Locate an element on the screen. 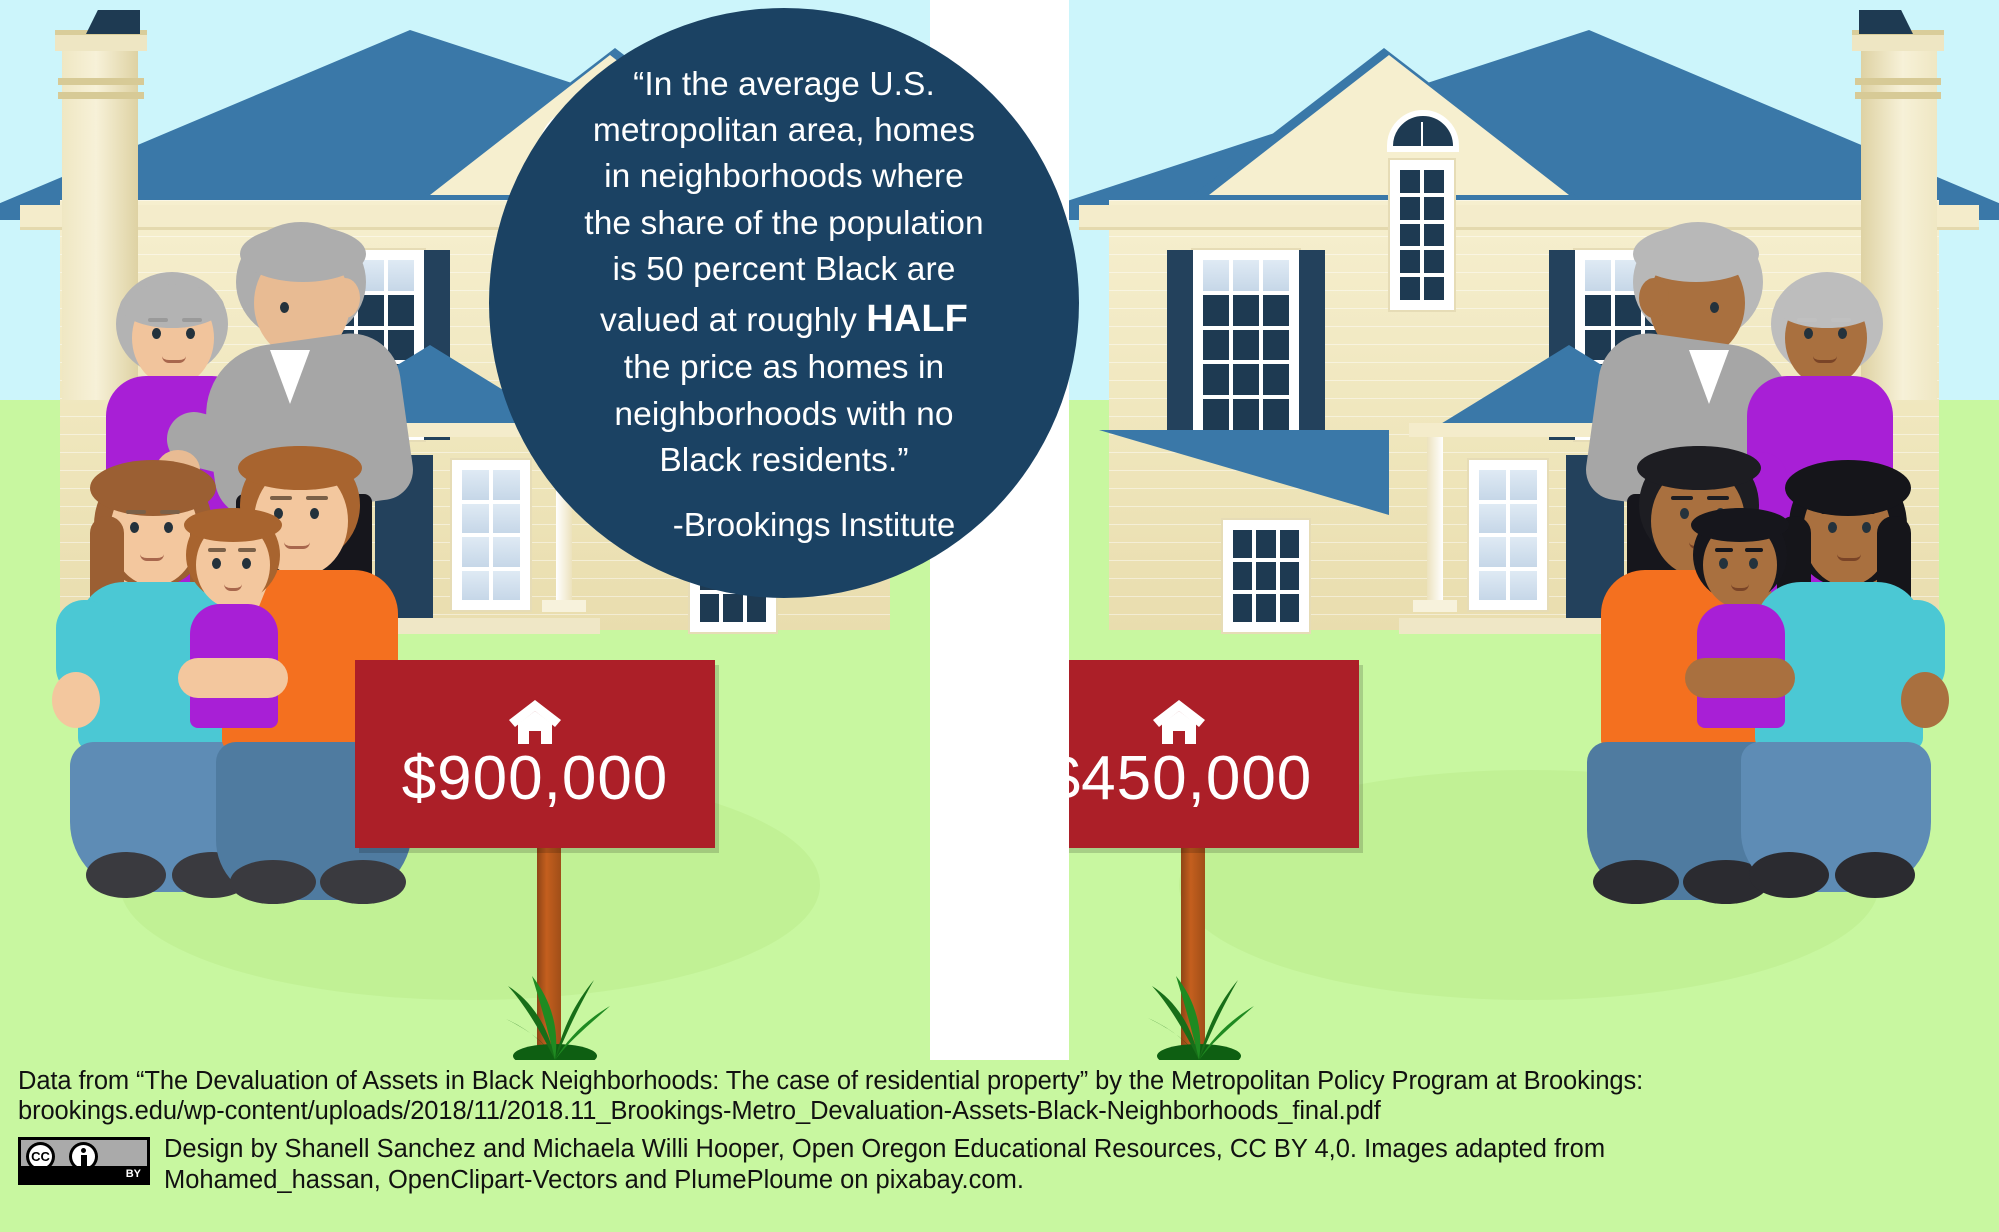 This screenshot has height=1232, width=1999. cc-by-license-badge-icon: CC BY is located at coordinates (84, 1161).